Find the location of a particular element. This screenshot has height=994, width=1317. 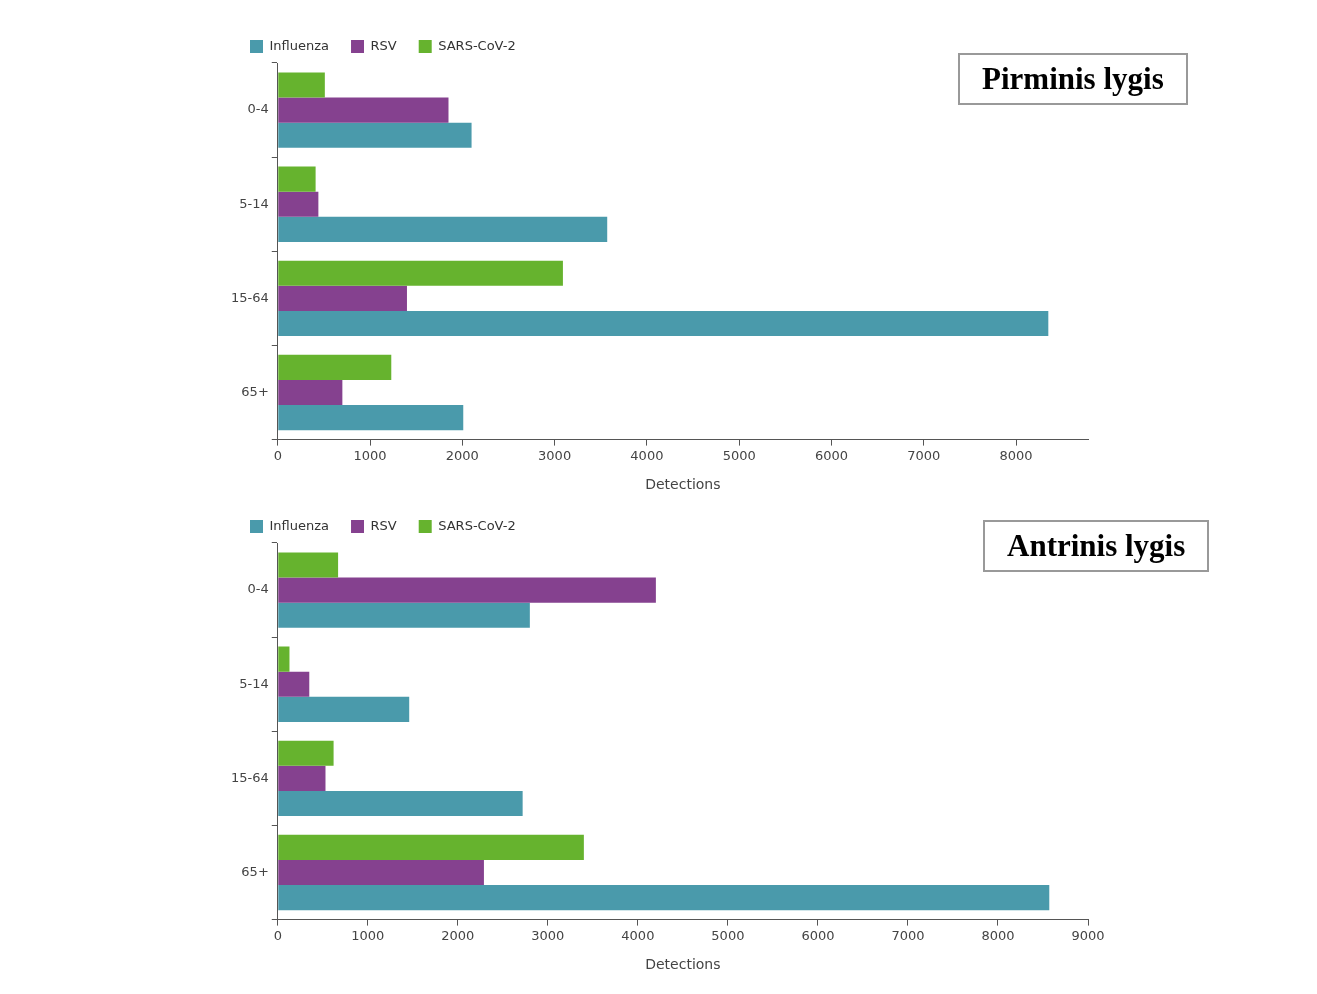

chart-title: Pirminis lygis is located at coordinates (1073, 79).